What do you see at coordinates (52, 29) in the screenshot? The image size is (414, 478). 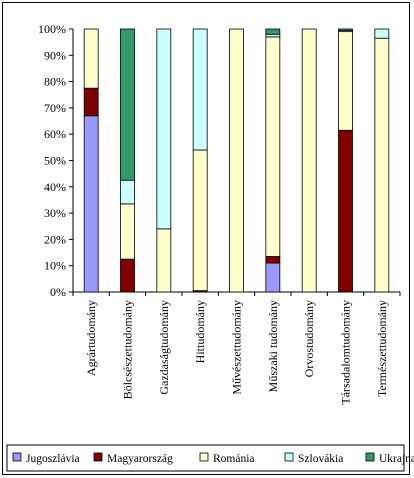 I see `y-tick-label: 100%` at bounding box center [52, 29].